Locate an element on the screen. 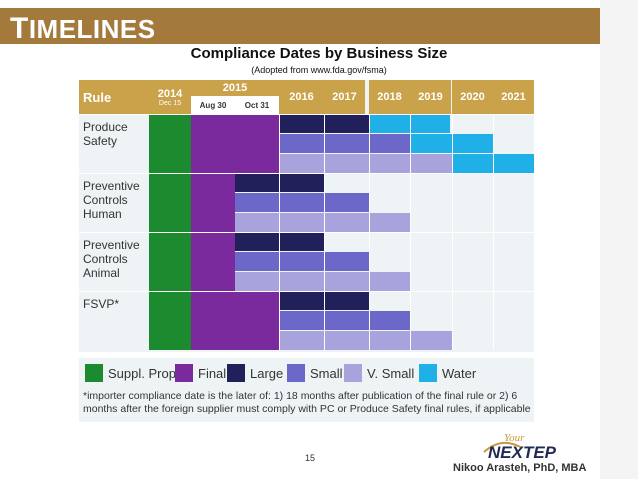 The image size is (638, 479). row-label-2: Preventive Controls Human is located at coordinates (115, 200).